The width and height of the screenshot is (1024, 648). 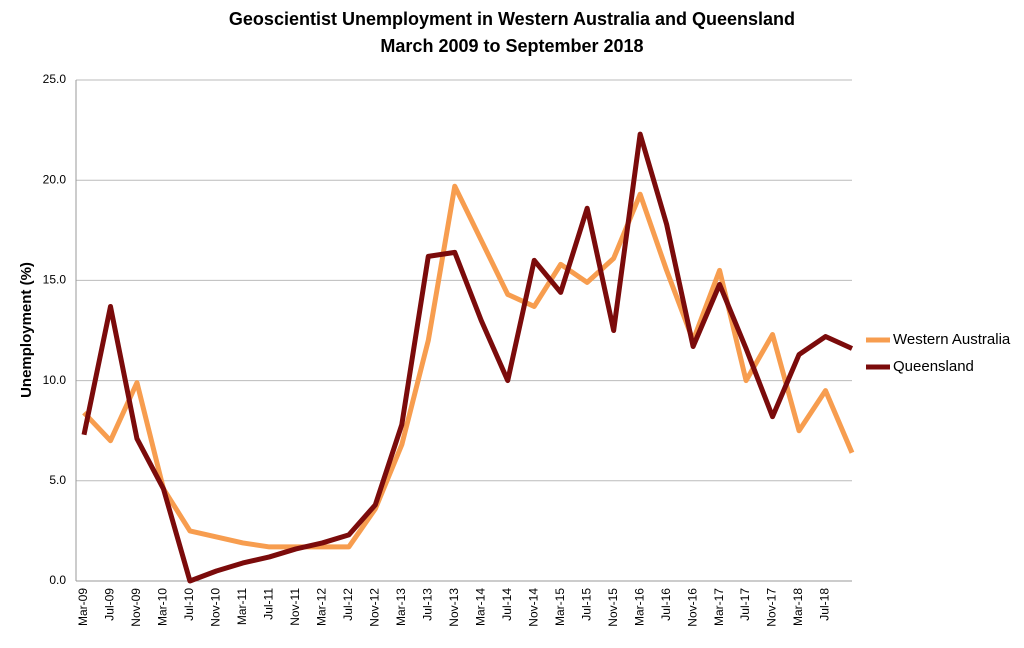 I want to click on x-tick-label: Jul-12, so click(x=348, y=604).